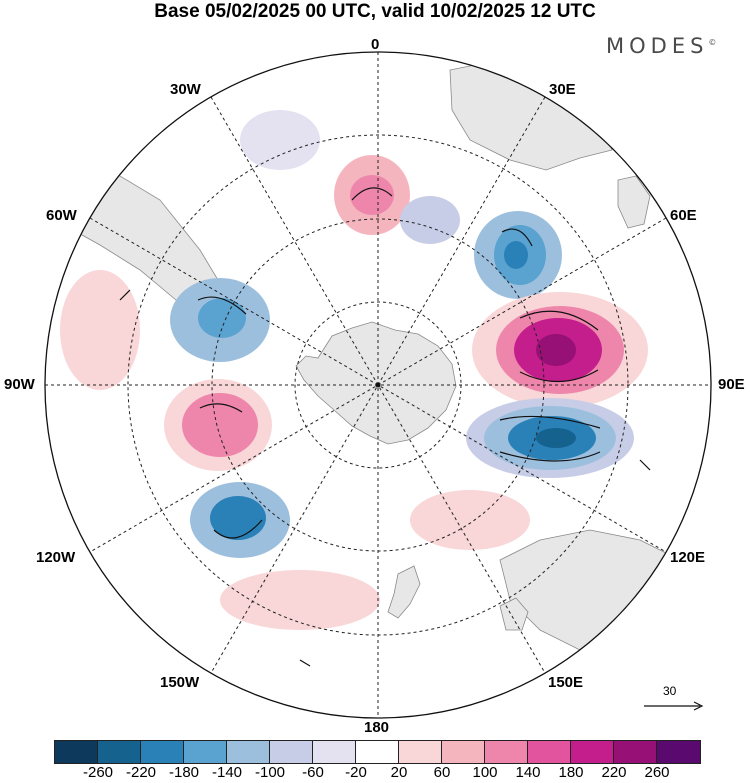 The width and height of the screenshot is (750, 783). I want to click on wind-scale-arrow, so click(674, 706).